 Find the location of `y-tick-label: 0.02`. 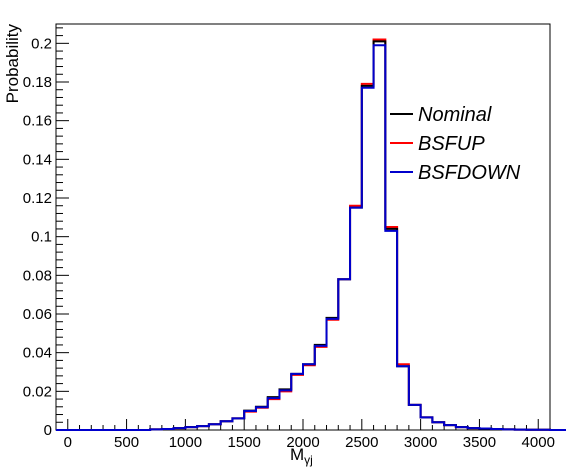

y-tick-label: 0.02 is located at coordinates (37, 391).